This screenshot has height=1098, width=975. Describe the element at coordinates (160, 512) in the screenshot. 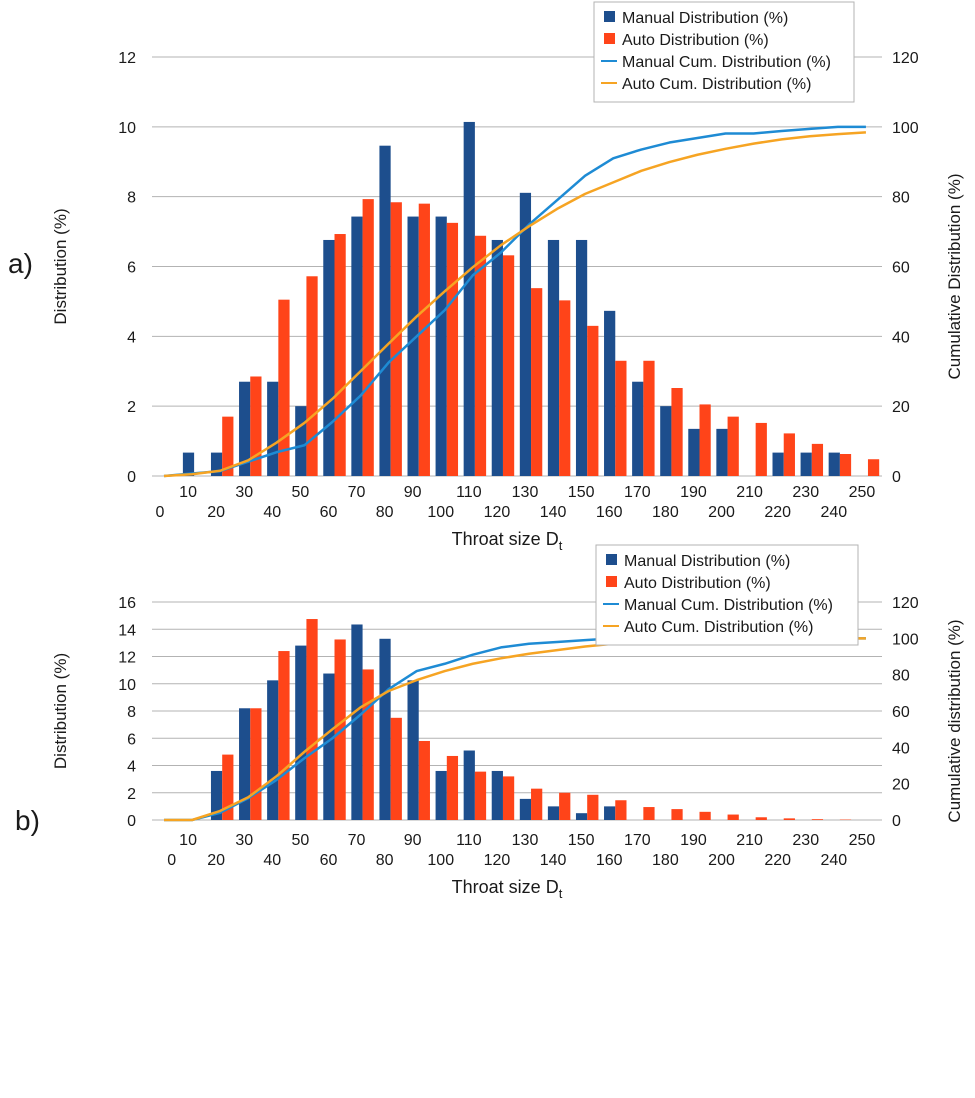

I see `x-tick-label: 0` at that location.